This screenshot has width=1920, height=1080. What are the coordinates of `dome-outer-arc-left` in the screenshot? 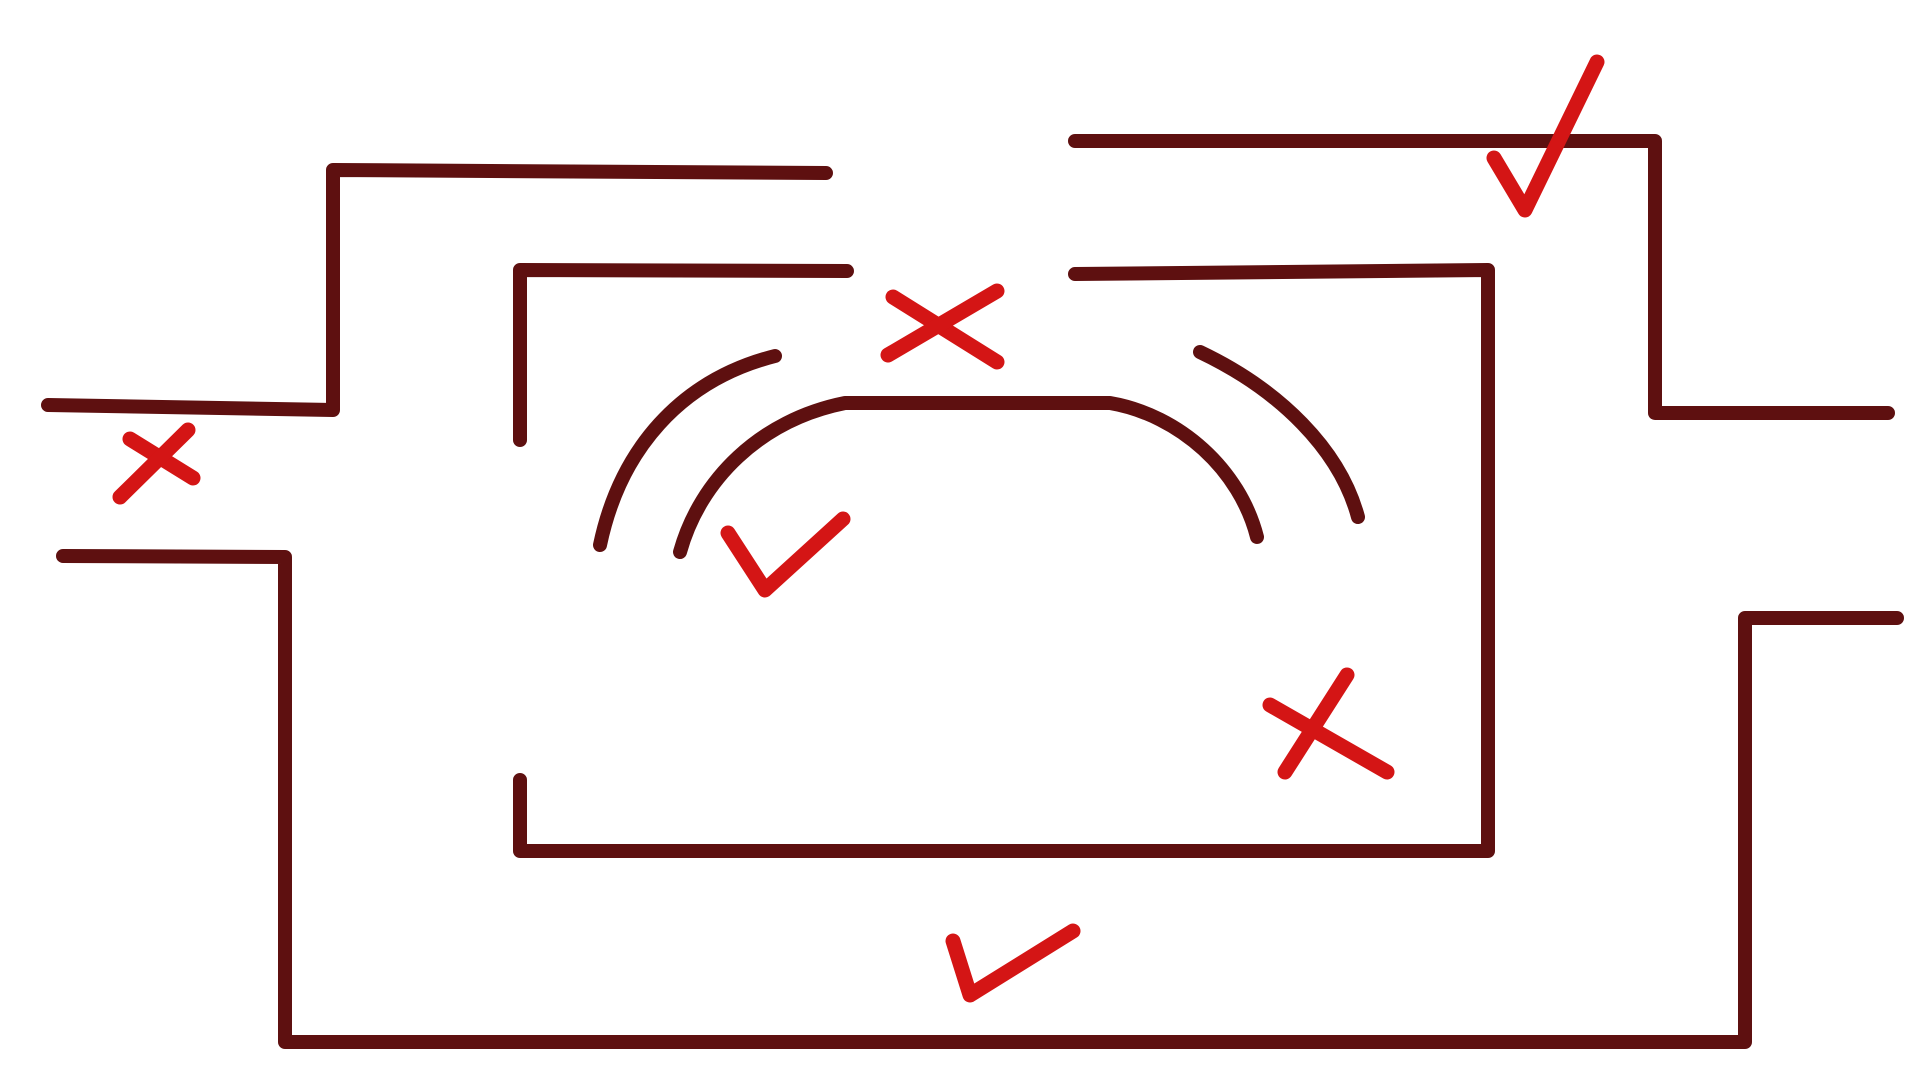 It's located at (687, 450).